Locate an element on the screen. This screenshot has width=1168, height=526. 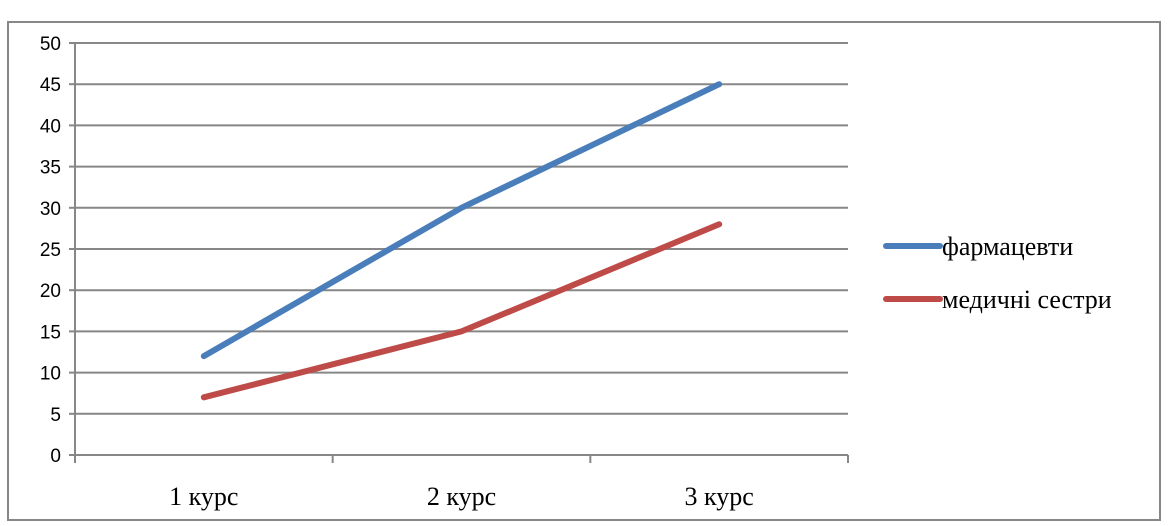
y-tick-label: 25 is located at coordinates (50, 250).